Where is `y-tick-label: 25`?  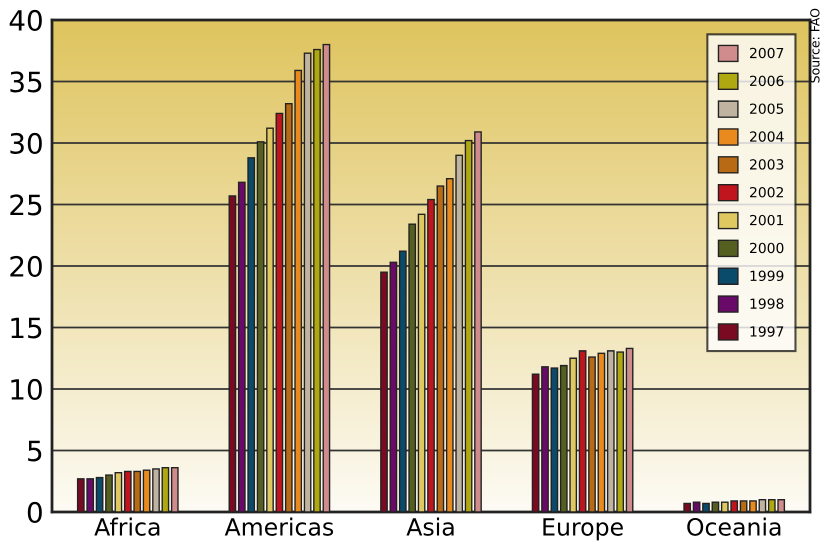
y-tick-label: 25 is located at coordinates (26, 205).